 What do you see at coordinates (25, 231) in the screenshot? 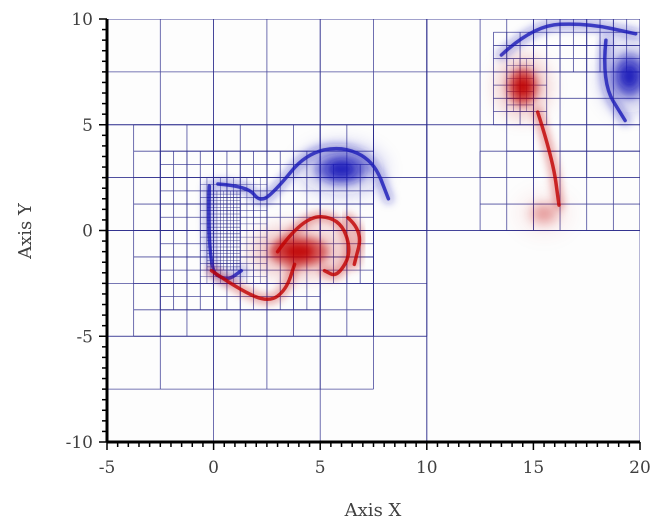
I see `y-axis-title: Axis Y` at bounding box center [25, 231].